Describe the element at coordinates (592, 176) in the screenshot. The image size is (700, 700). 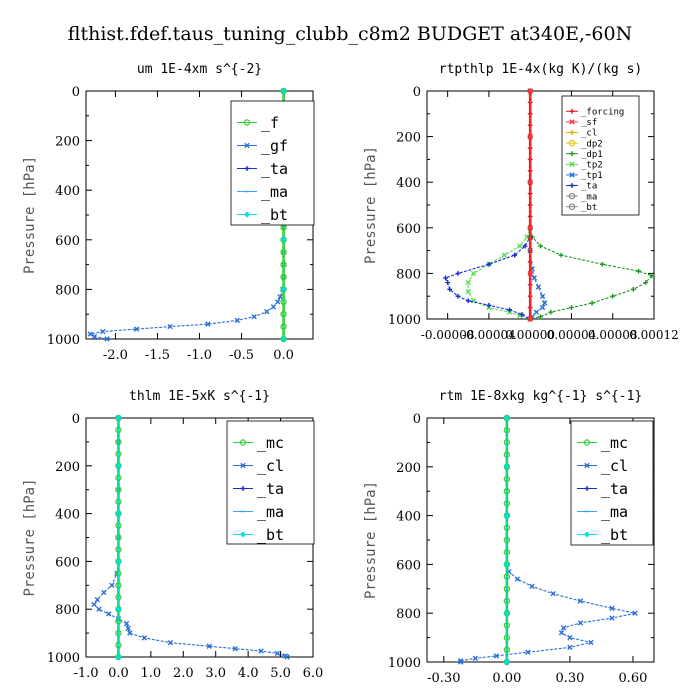
I see `legend-label: _tp1` at that location.